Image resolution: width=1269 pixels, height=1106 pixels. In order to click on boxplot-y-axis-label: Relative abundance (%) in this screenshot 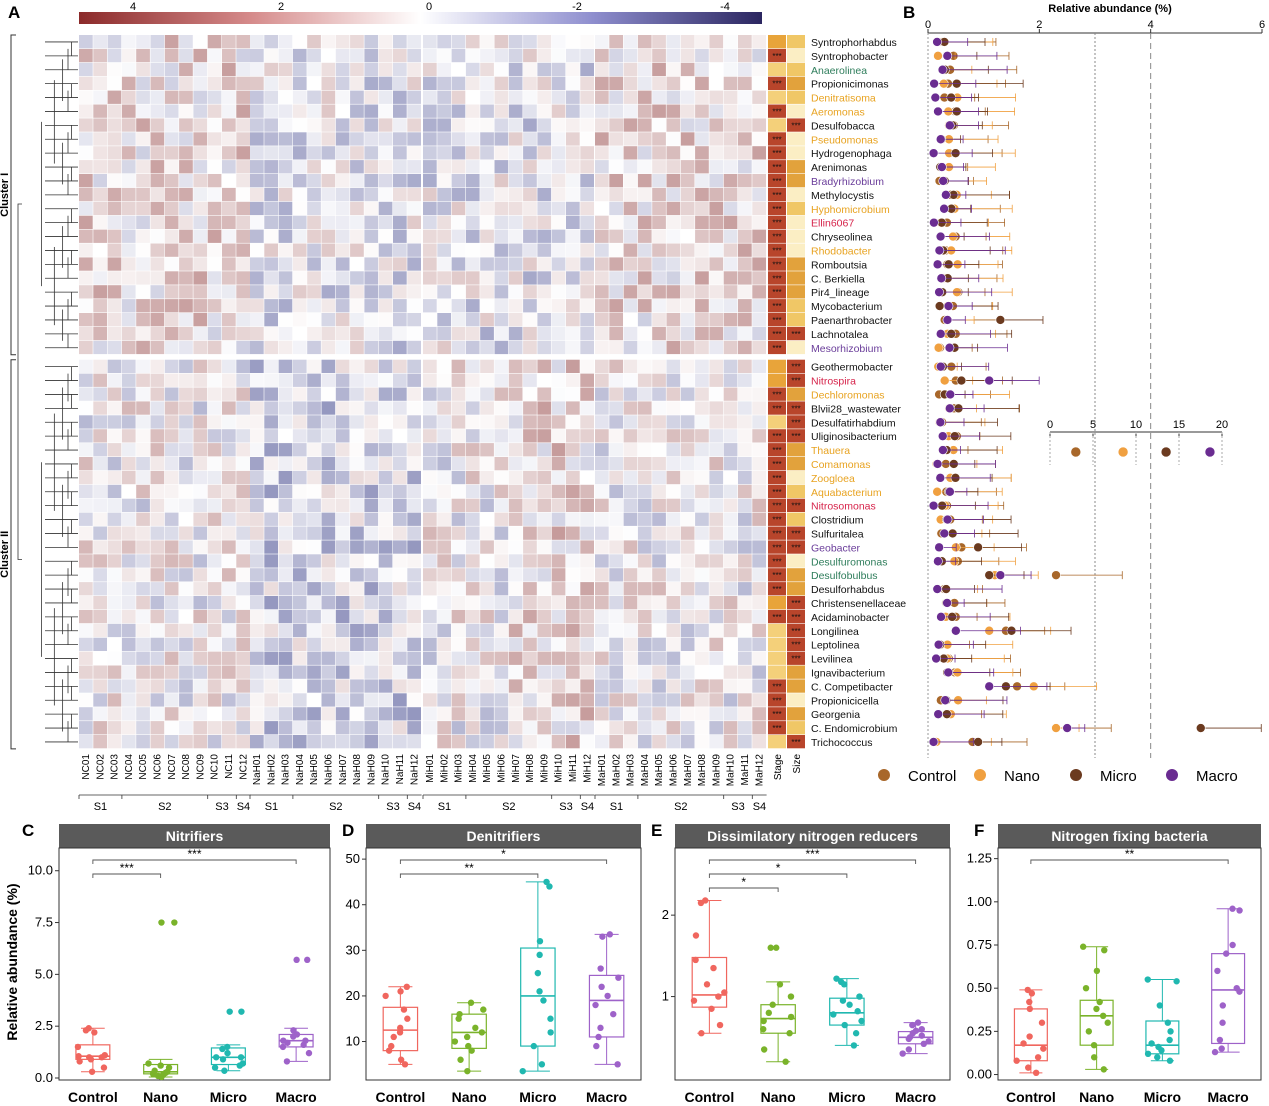, I will do `click(12, 961)`.